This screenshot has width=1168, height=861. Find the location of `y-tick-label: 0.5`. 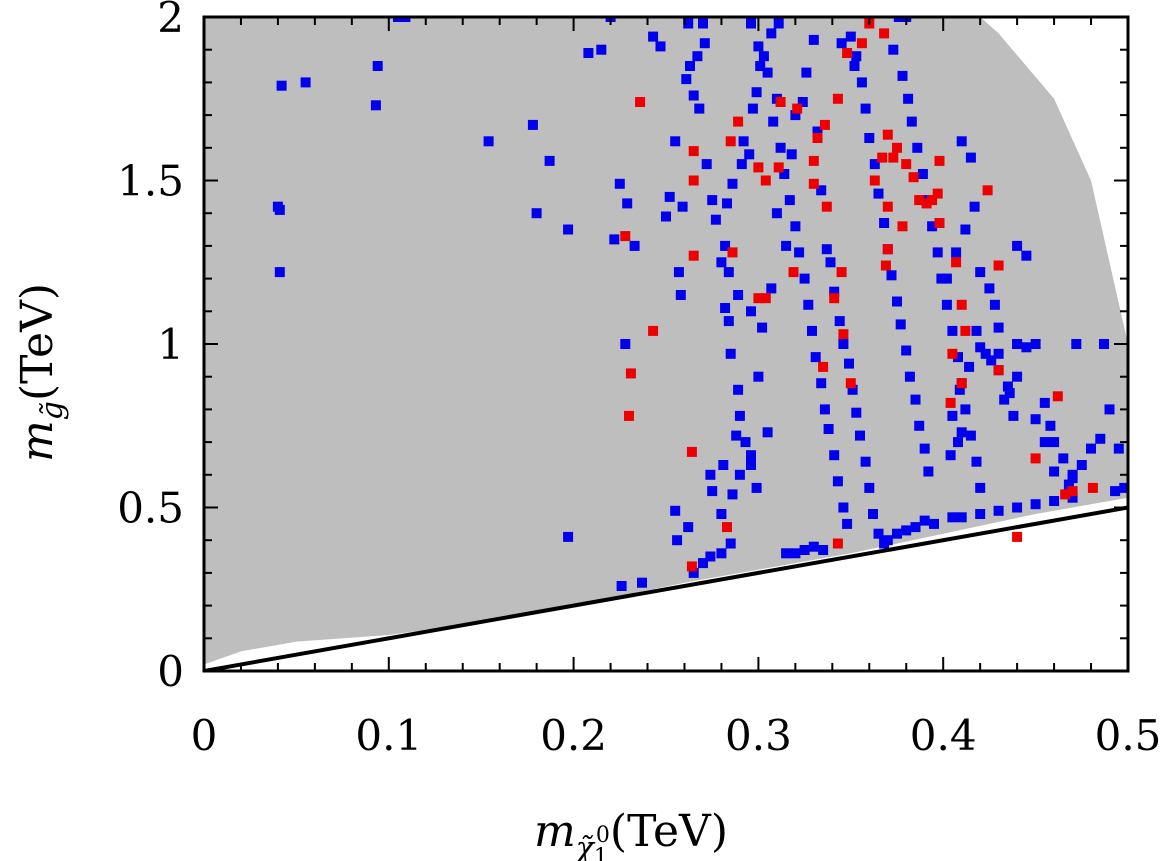

y-tick-label: 0.5 is located at coordinates (150, 508).